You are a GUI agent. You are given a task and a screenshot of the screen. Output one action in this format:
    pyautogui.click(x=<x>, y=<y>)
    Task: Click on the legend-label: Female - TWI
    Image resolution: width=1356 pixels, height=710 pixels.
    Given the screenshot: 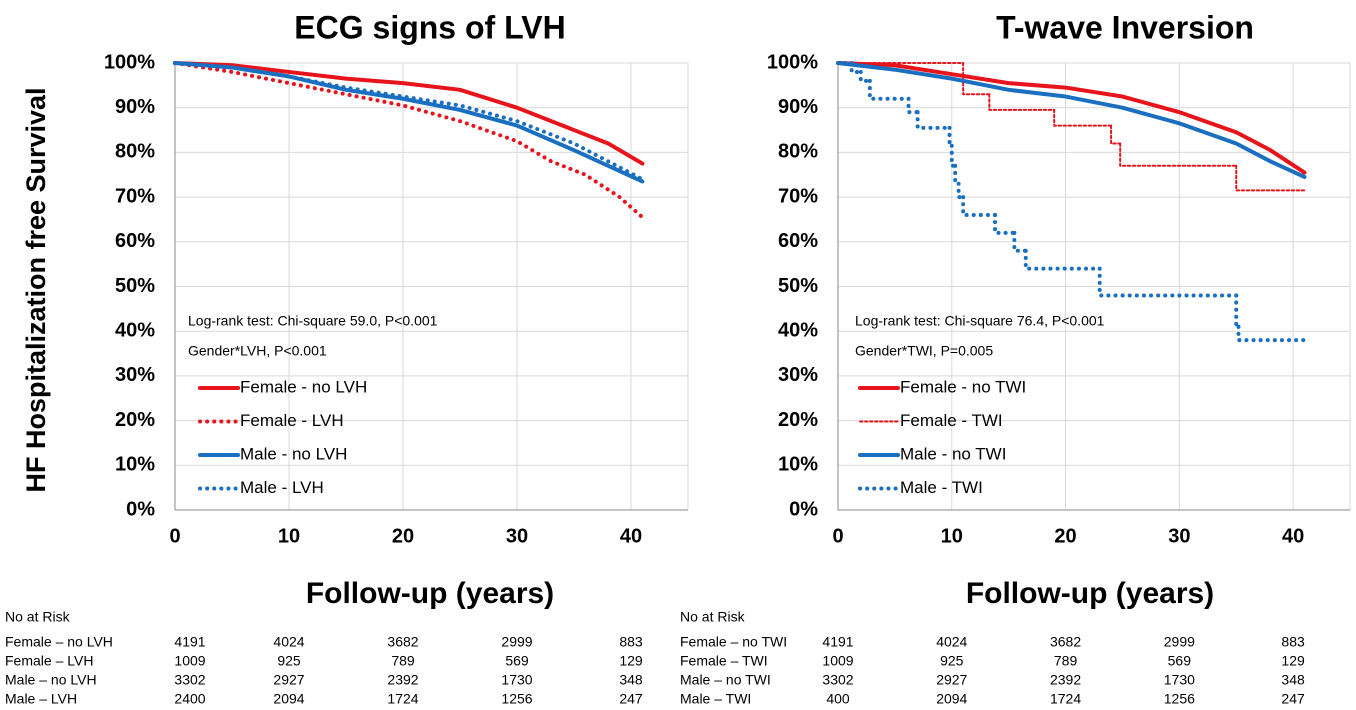 What is the action you would take?
    pyautogui.click(x=951, y=420)
    